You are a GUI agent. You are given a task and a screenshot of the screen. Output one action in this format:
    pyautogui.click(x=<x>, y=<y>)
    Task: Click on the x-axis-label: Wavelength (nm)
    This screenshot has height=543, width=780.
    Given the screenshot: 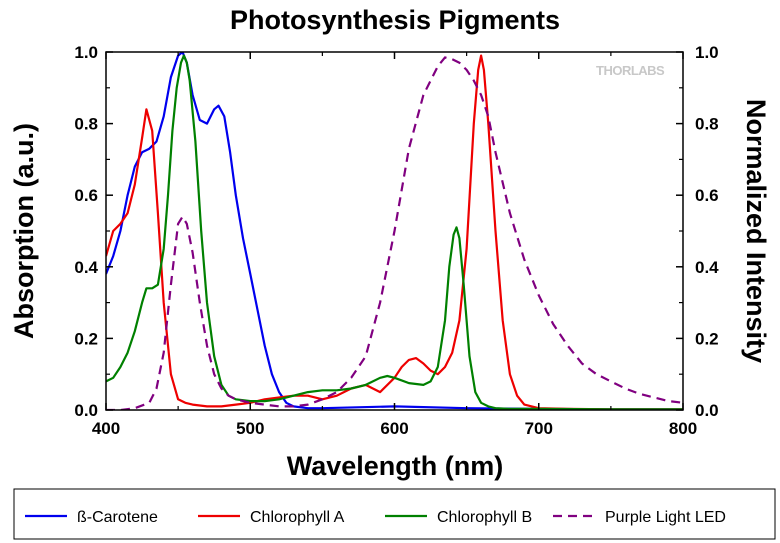 What is the action you would take?
    pyautogui.click(x=395, y=466)
    